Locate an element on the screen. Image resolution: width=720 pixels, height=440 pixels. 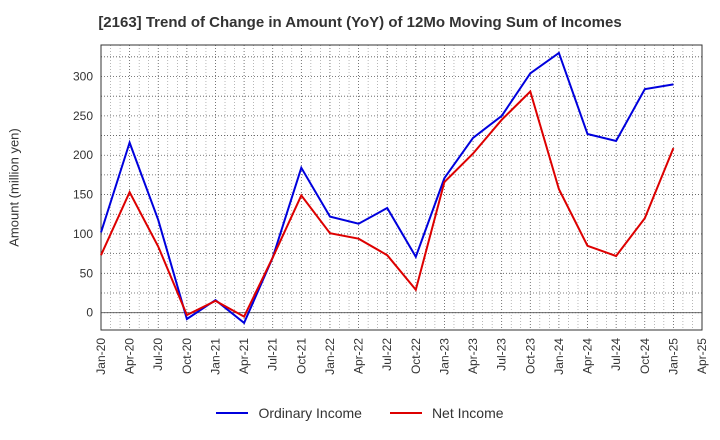
x-tick-label: Oct-21 is located at coordinates (301, 356).